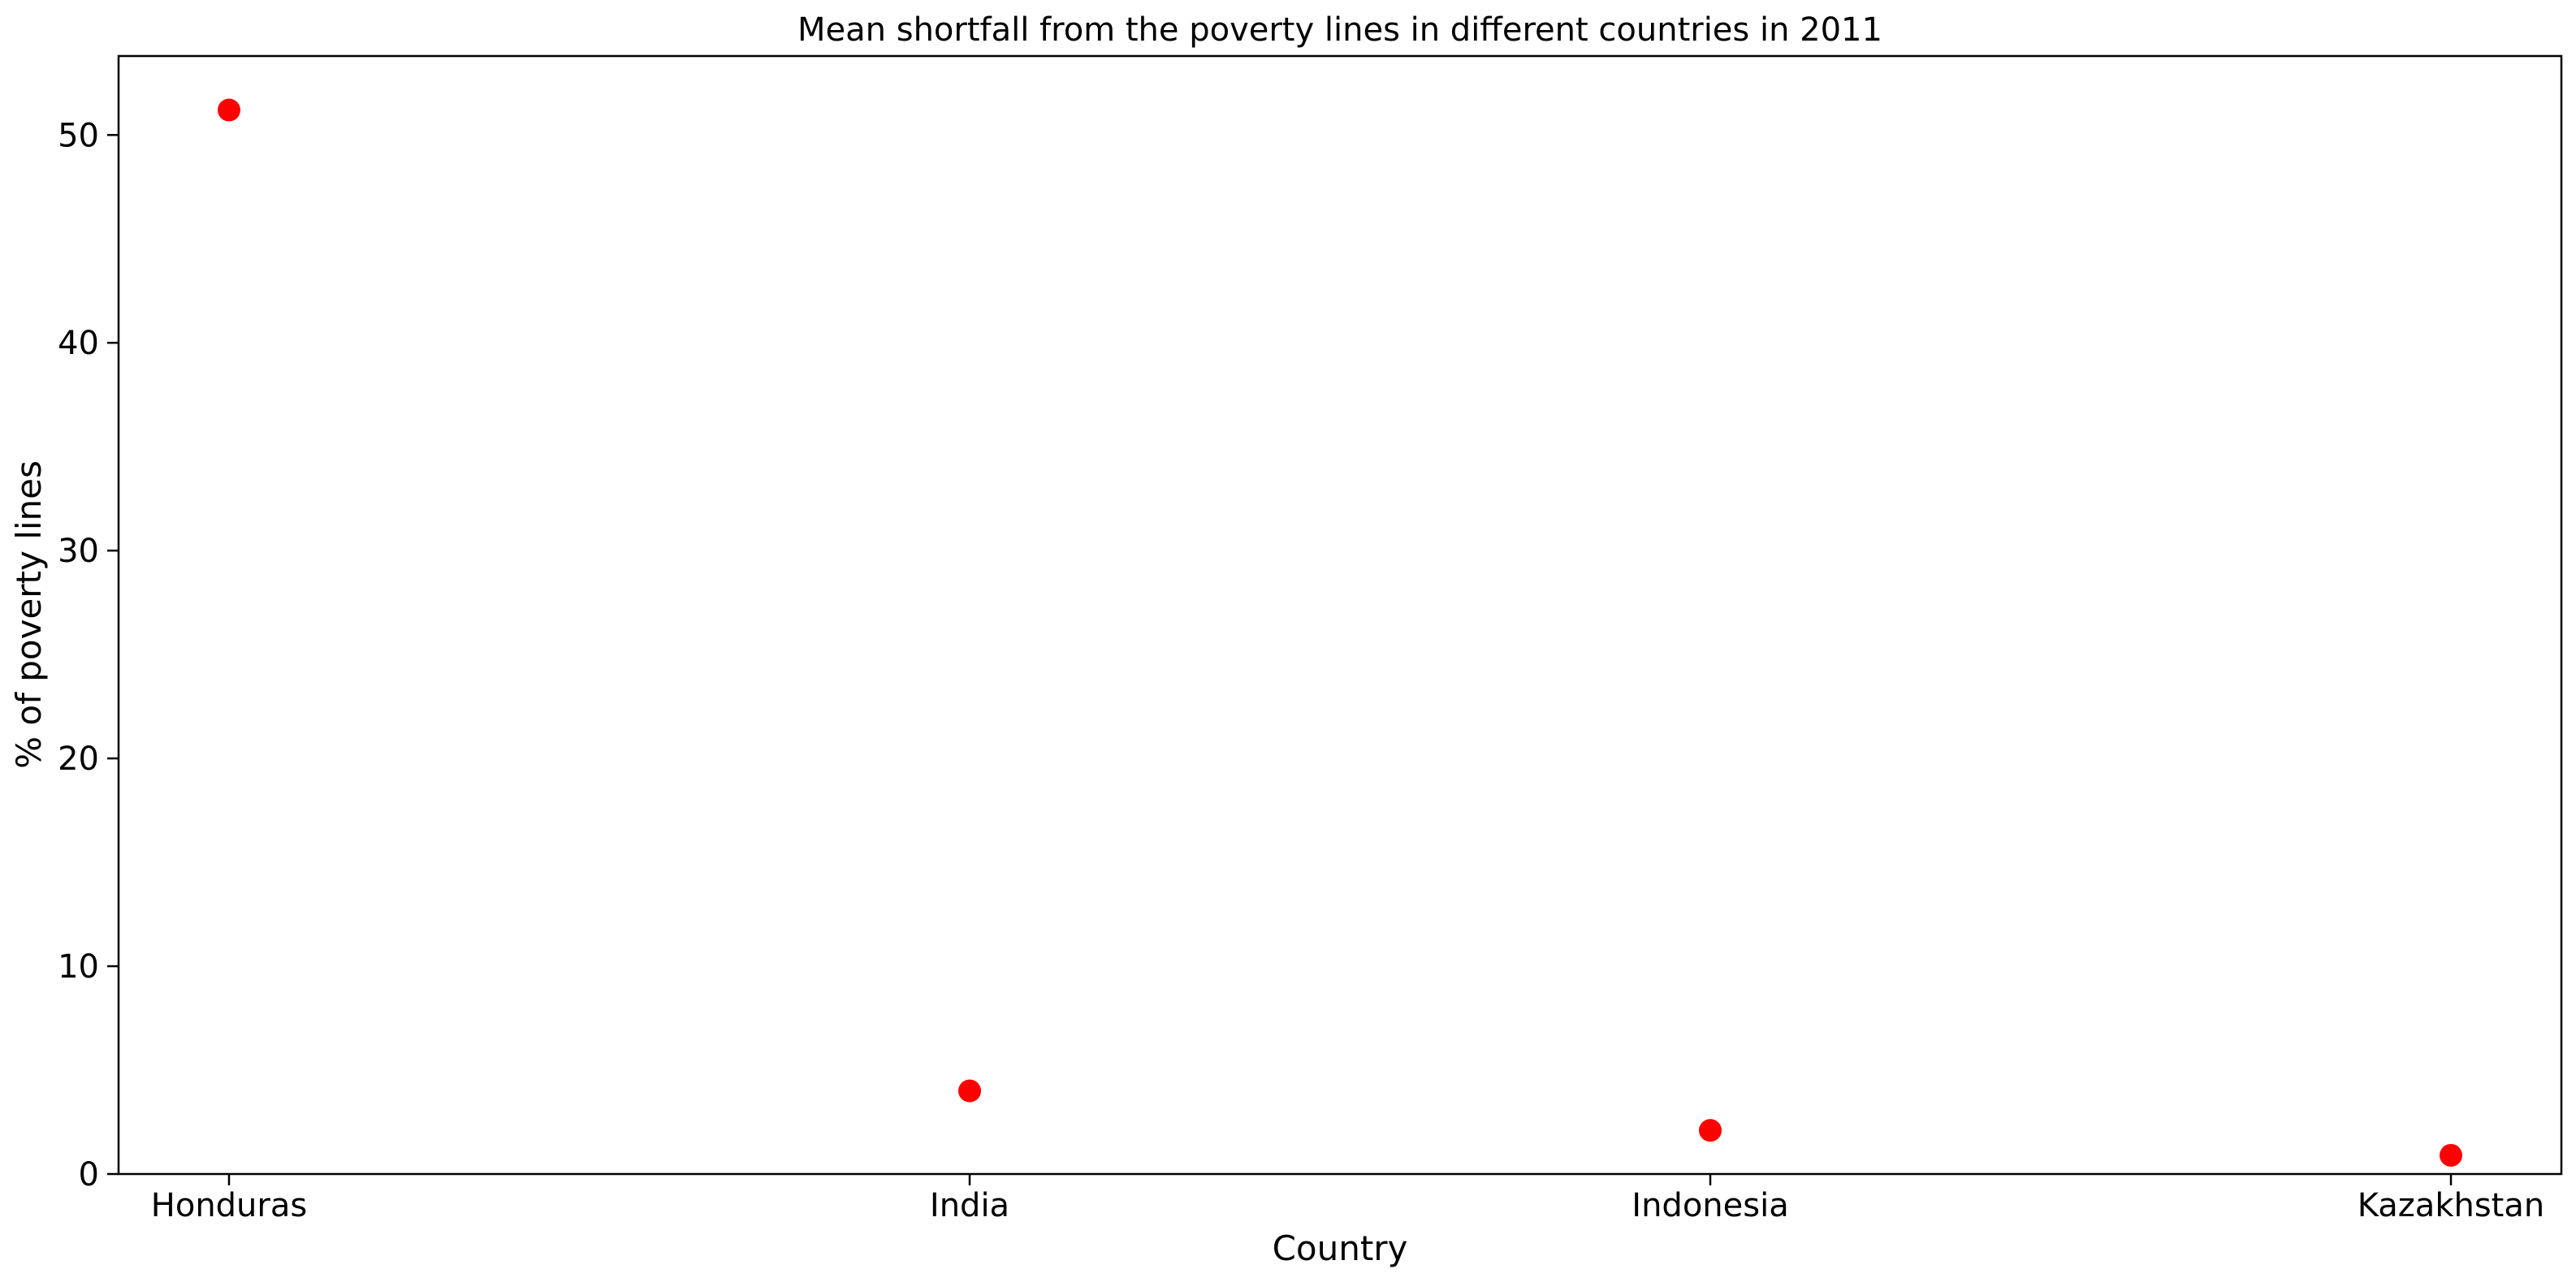 This screenshot has height=1282, width=2576. I want to click on x-axis-label: Country, so click(1341, 1248).